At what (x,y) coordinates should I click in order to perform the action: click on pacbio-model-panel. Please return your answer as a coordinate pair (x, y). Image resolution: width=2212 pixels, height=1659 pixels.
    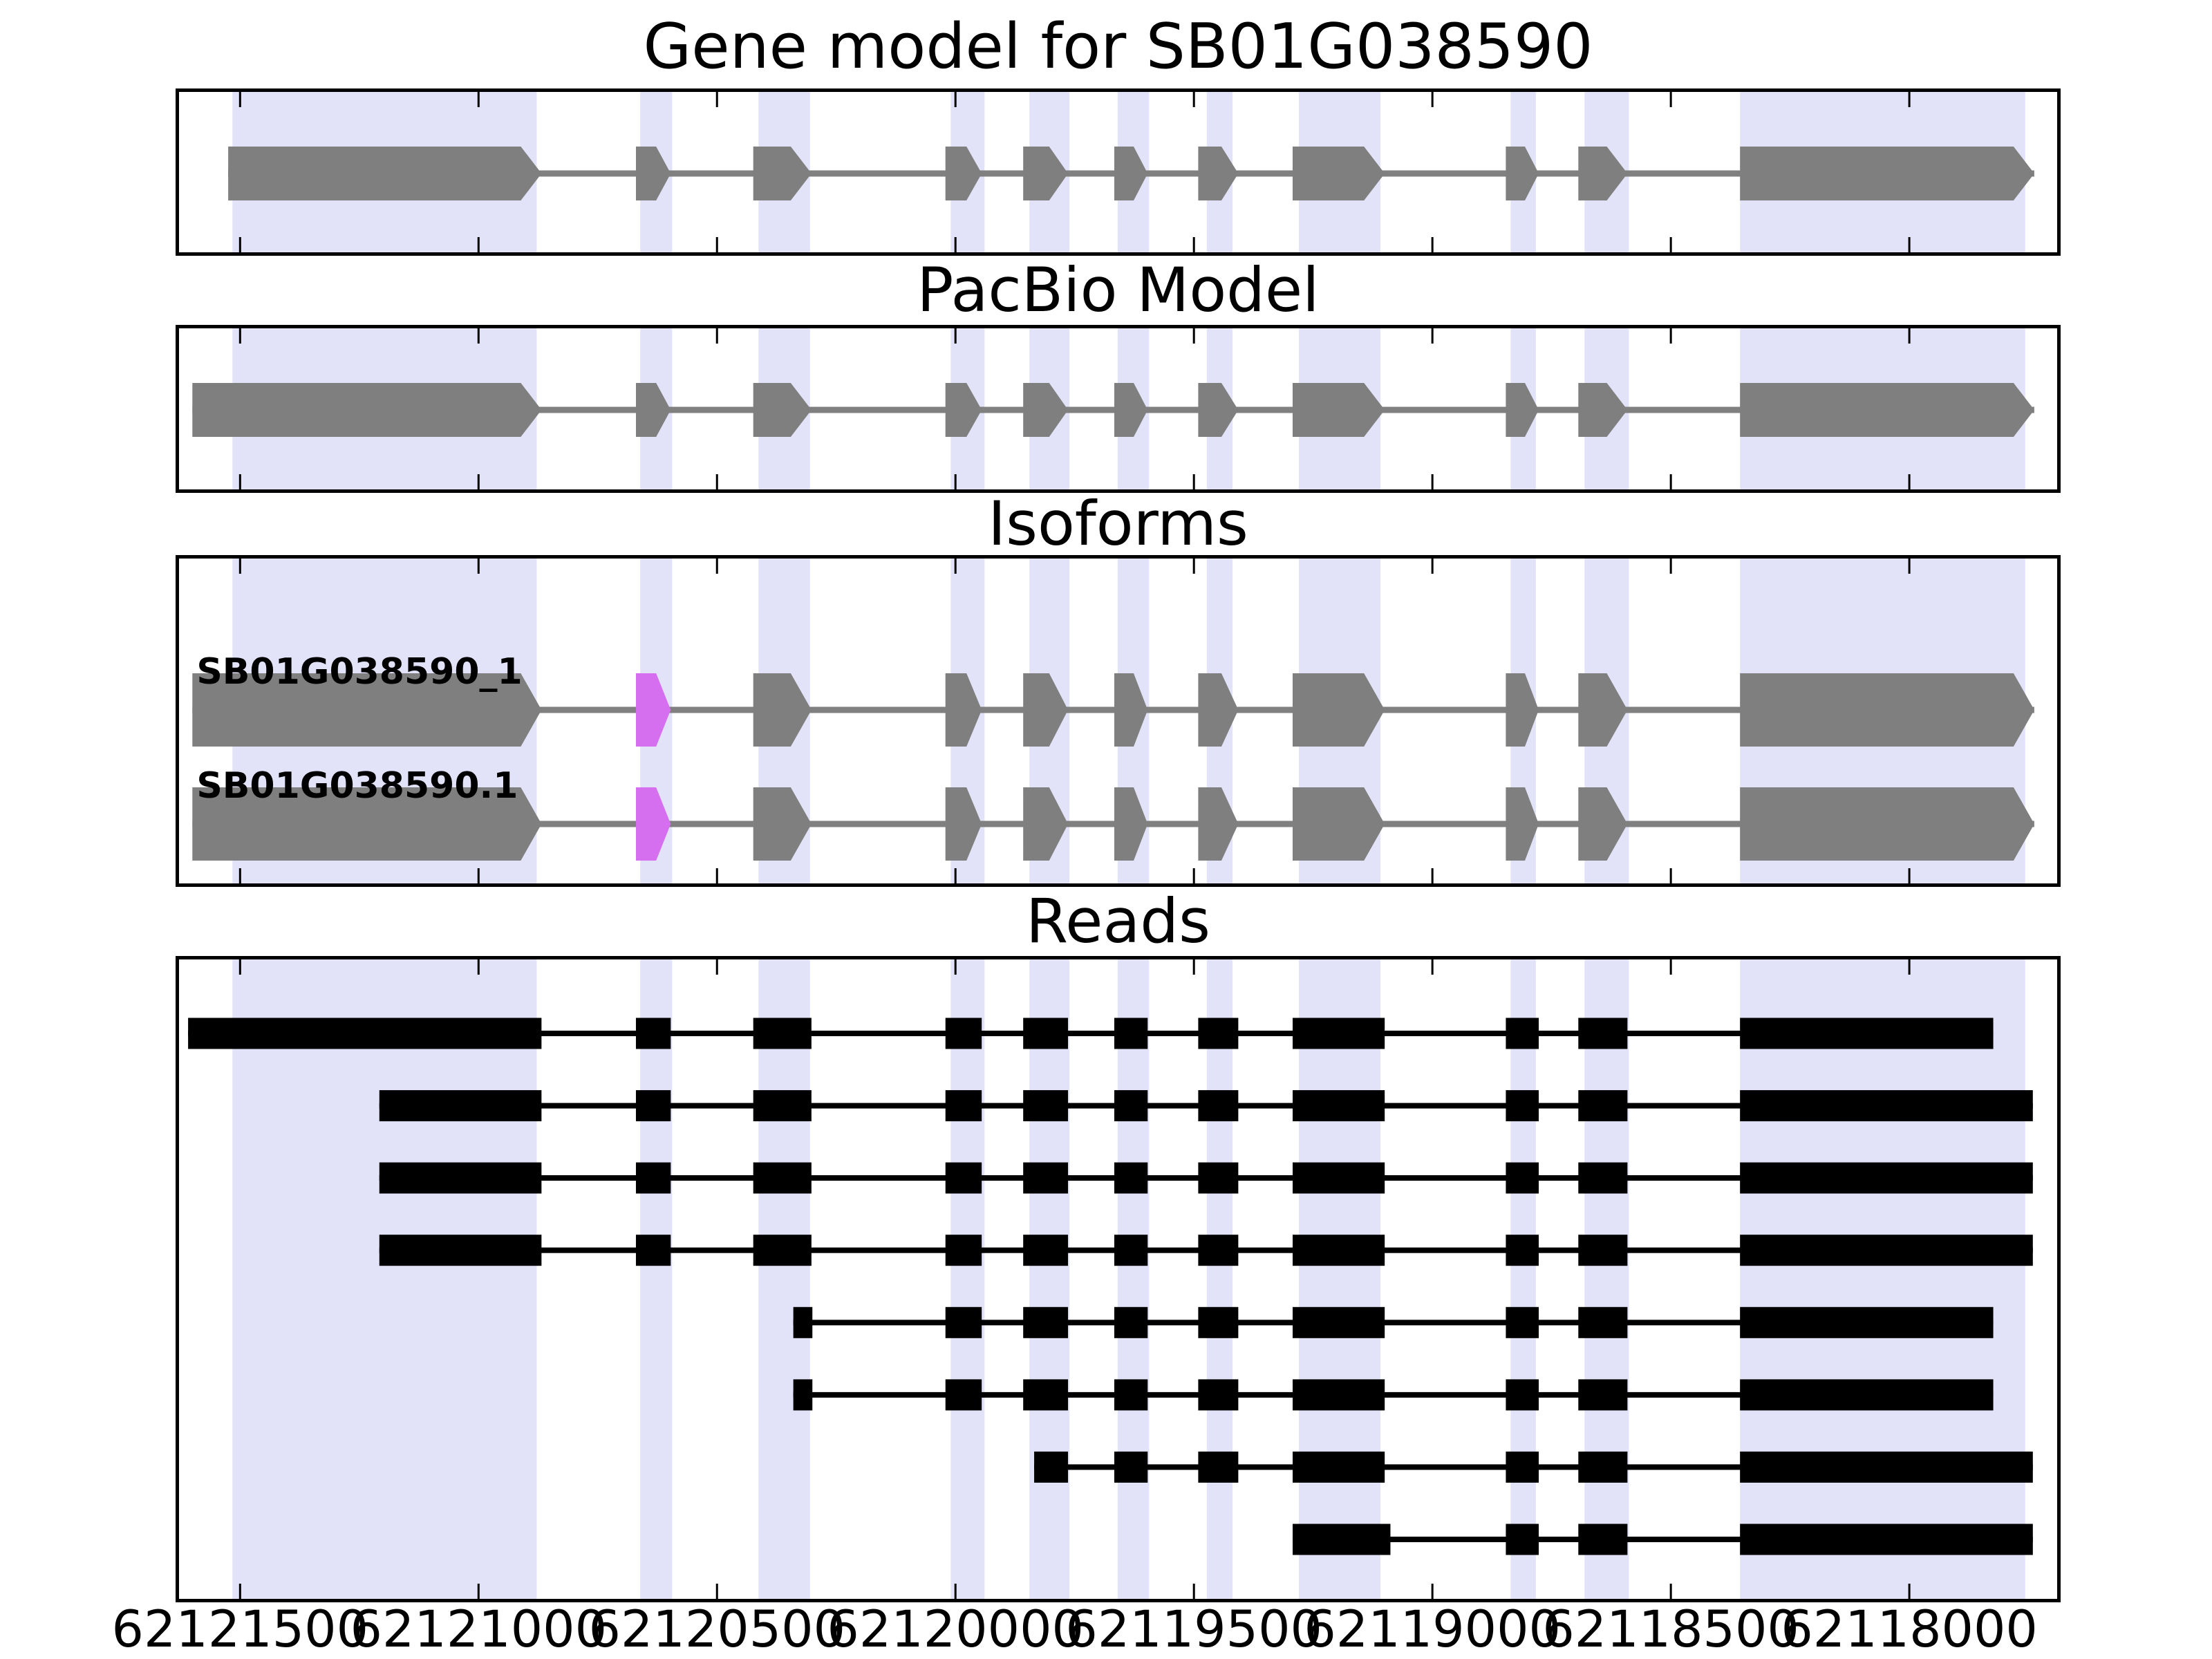
    Looking at the image, I should click on (1118, 409).